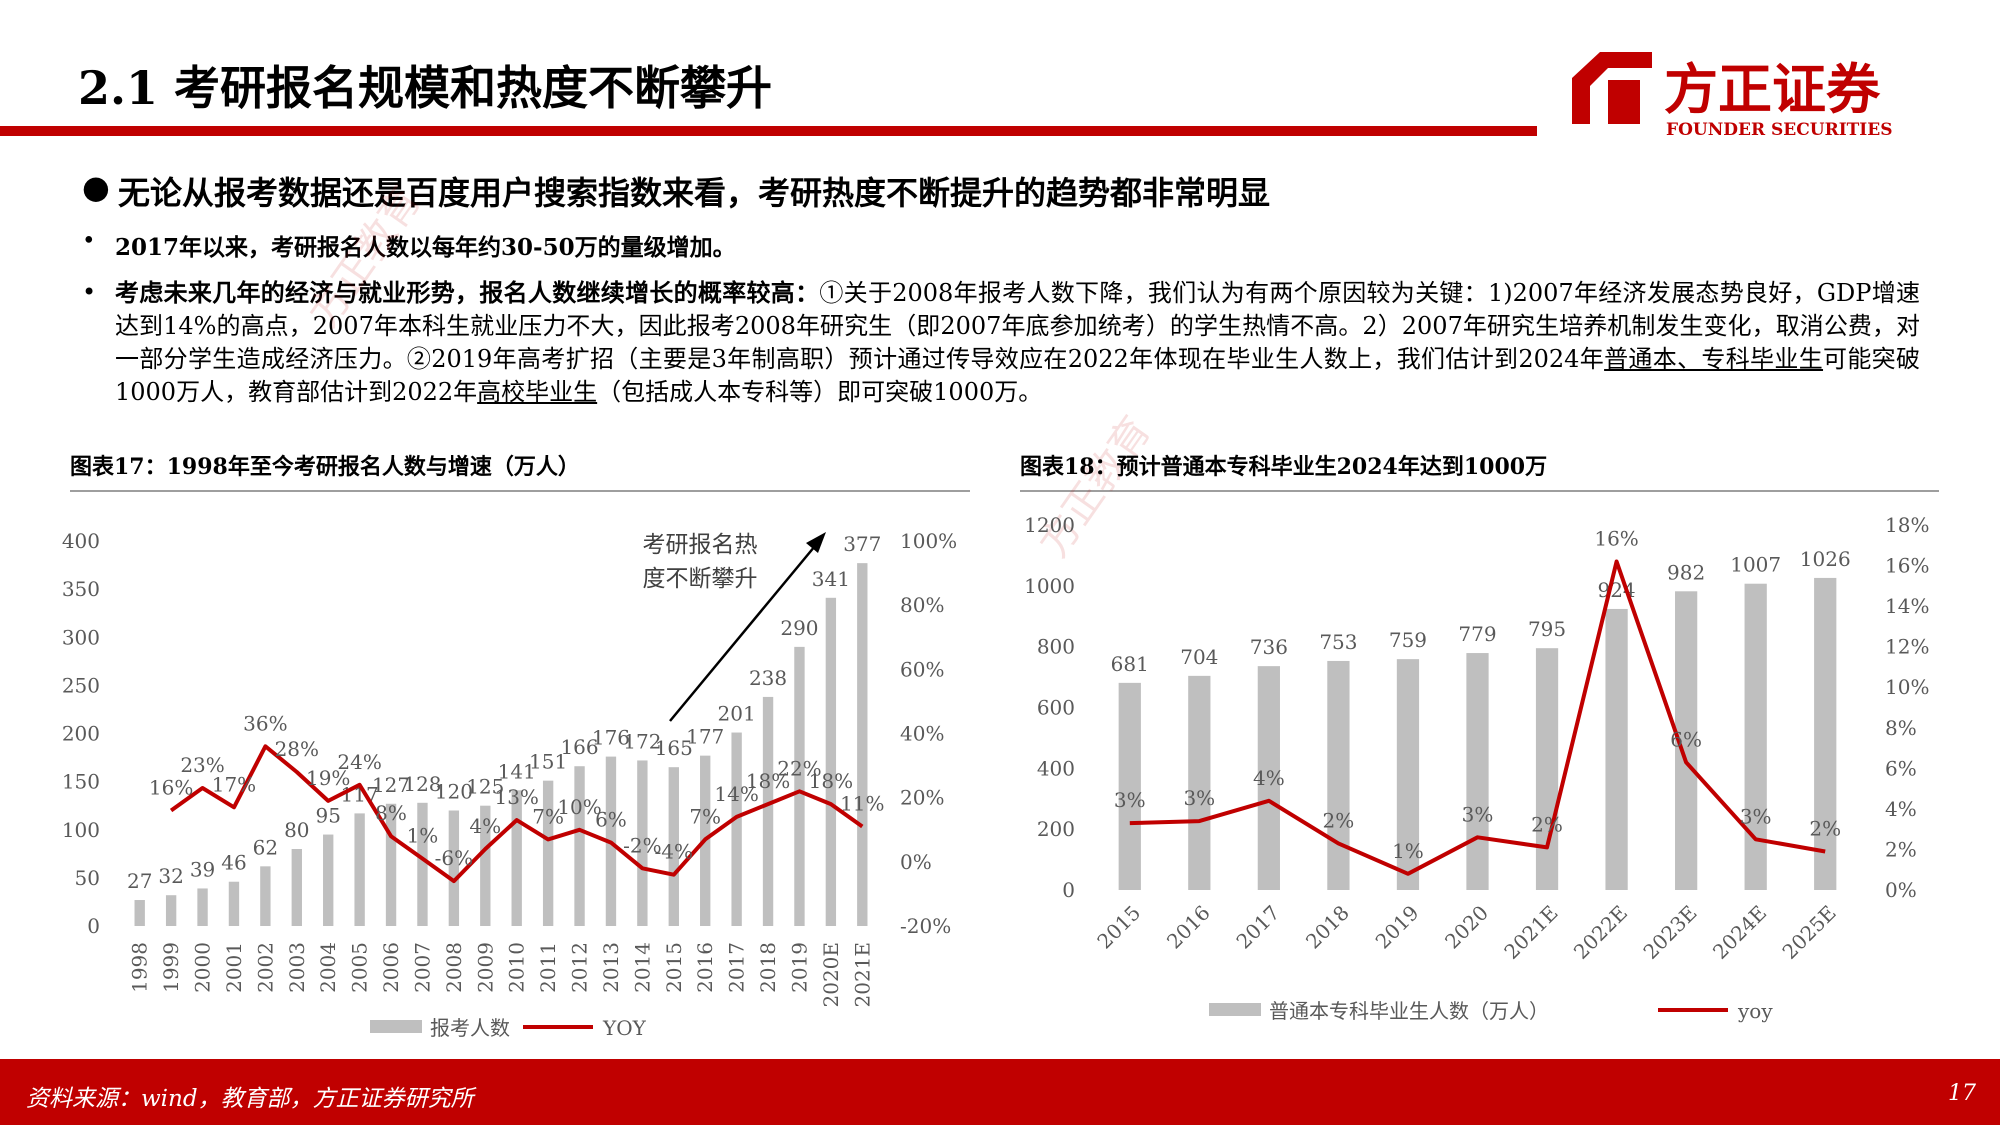 The height and width of the screenshot is (1125, 2000). What do you see at coordinates (768, 678) in the screenshot?
I see `bar-label: 238` at bounding box center [768, 678].